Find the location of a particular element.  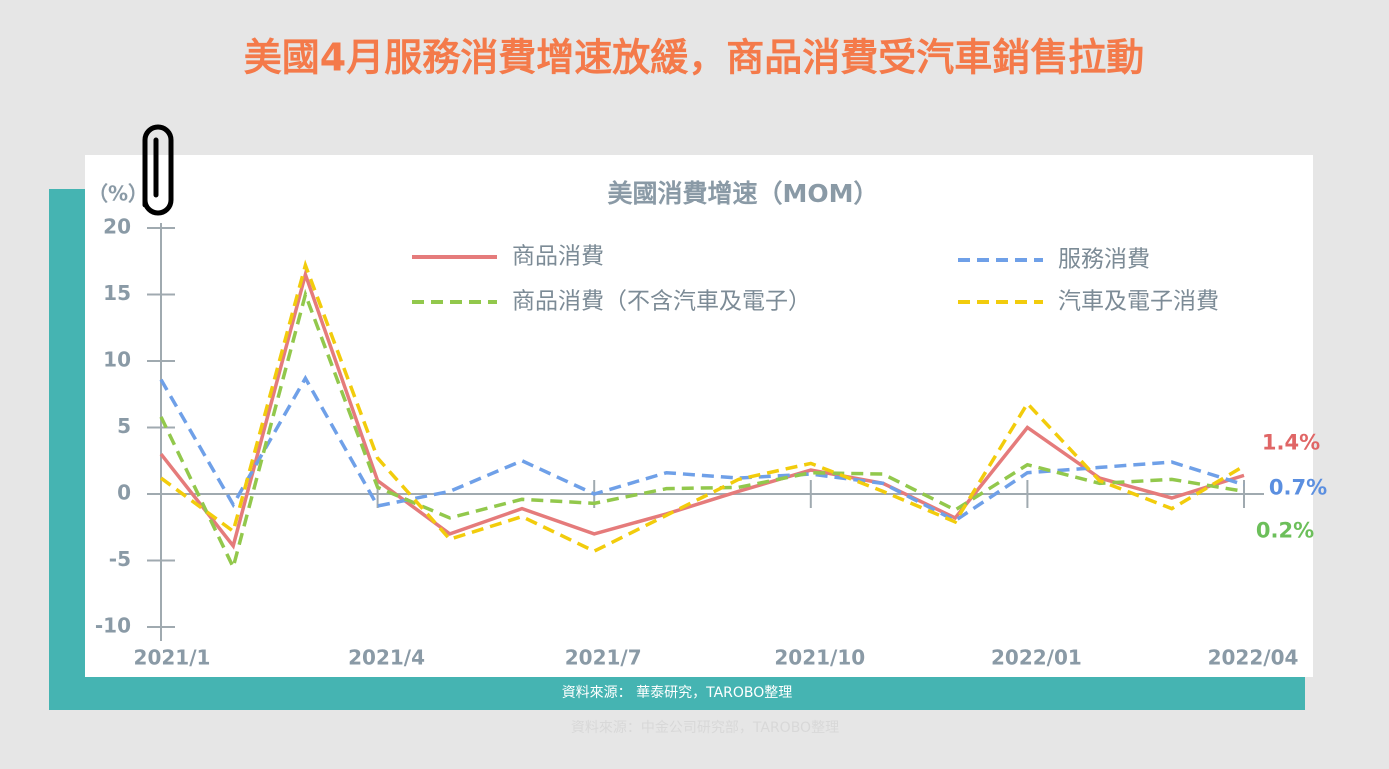

x-tick-label: 2021/4 is located at coordinates (386, 658).